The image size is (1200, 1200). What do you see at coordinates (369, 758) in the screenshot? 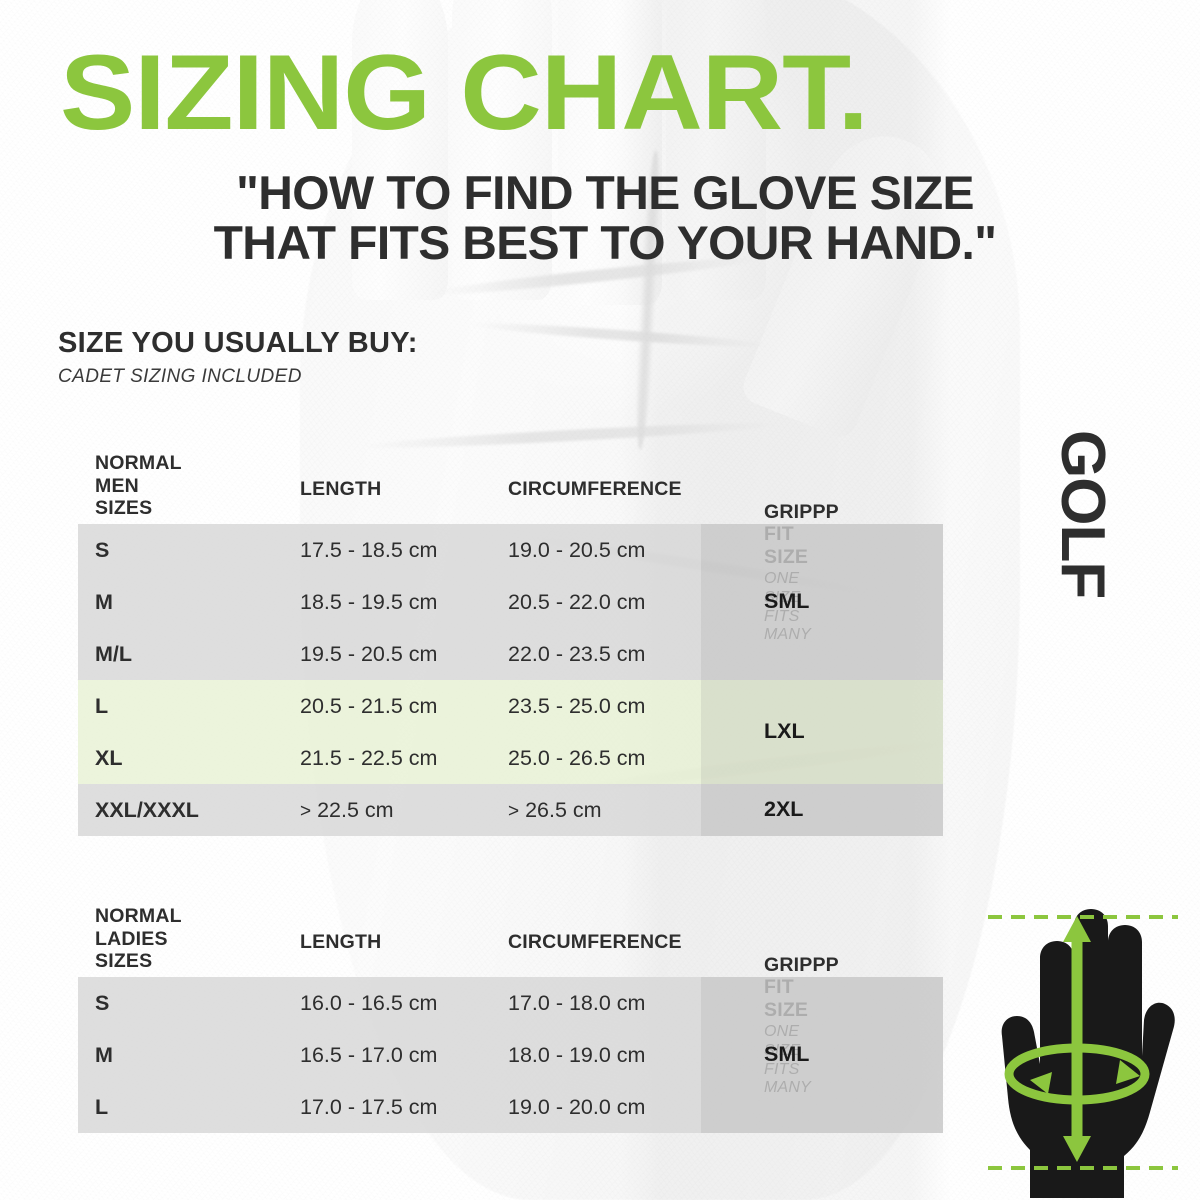
I see `cell-length: 21.5 - 22.5 cm` at bounding box center [369, 758].